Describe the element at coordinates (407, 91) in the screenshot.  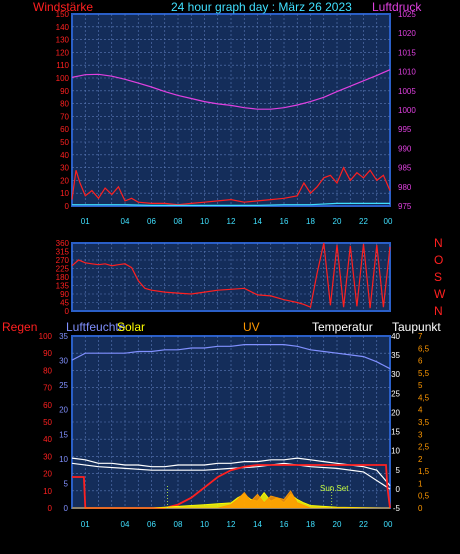
I see `y-right-tick-p1-1005: 1005` at that location.